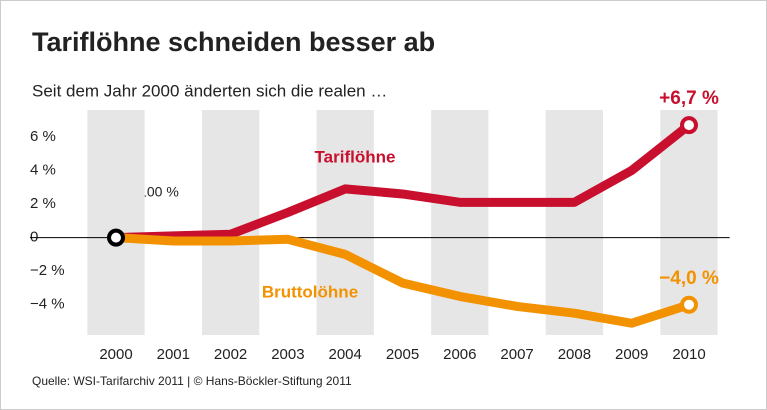 This screenshot has width=767, height=410. Describe the element at coordinates (115, 354) in the screenshot. I see `x-tick-label: 2000` at that location.